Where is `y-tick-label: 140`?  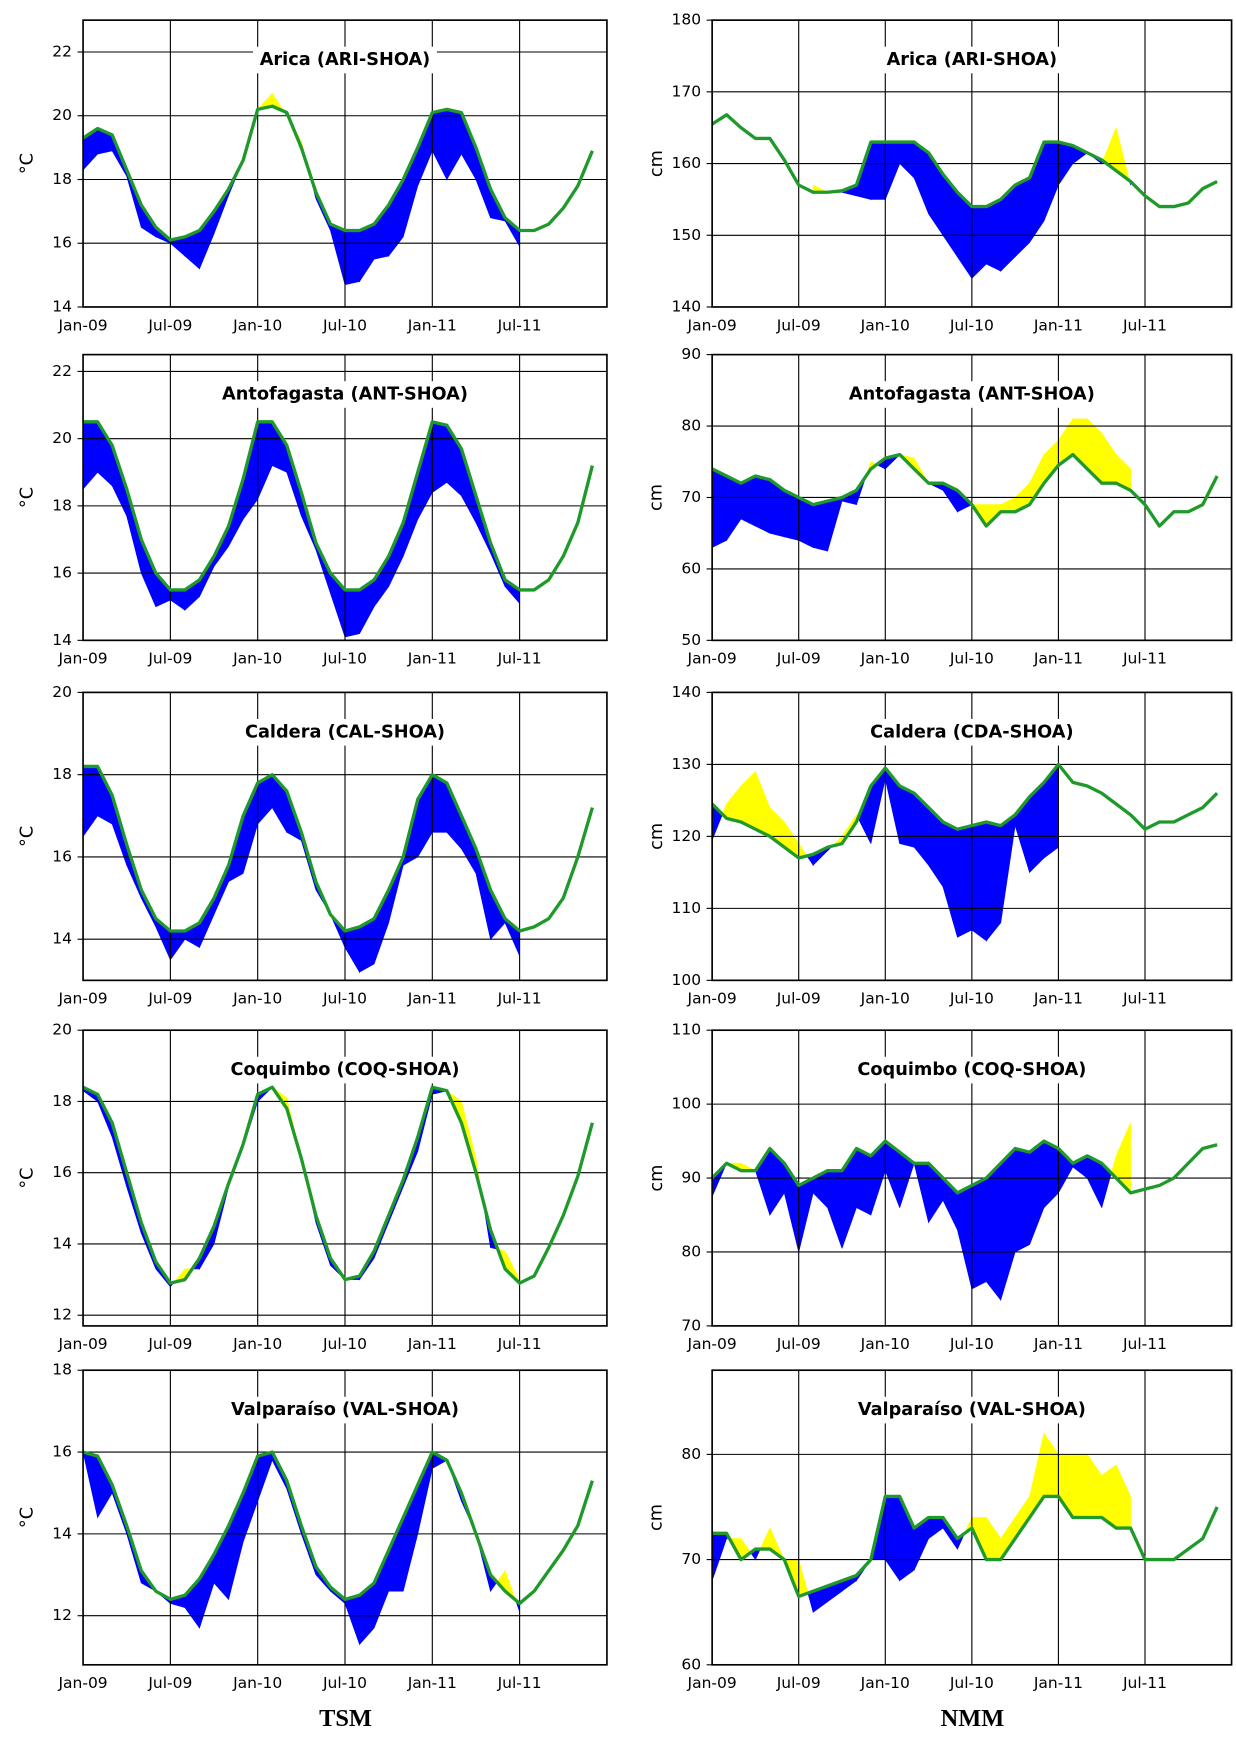 y-tick-label: 140 is located at coordinates (686, 692).